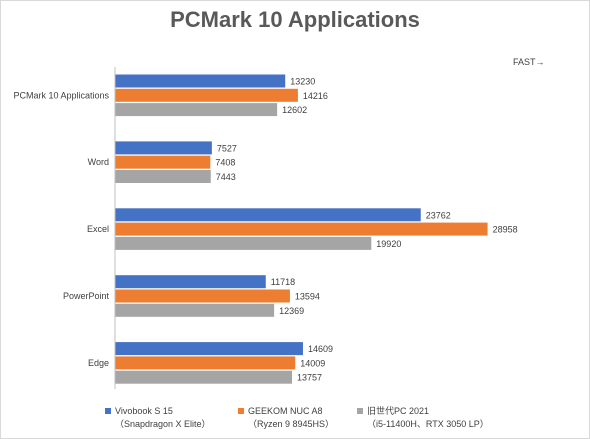 Image resolution: width=590 pixels, height=439 pixels. What do you see at coordinates (227, 148) in the screenshot?
I see `data-label: 7527` at bounding box center [227, 148].